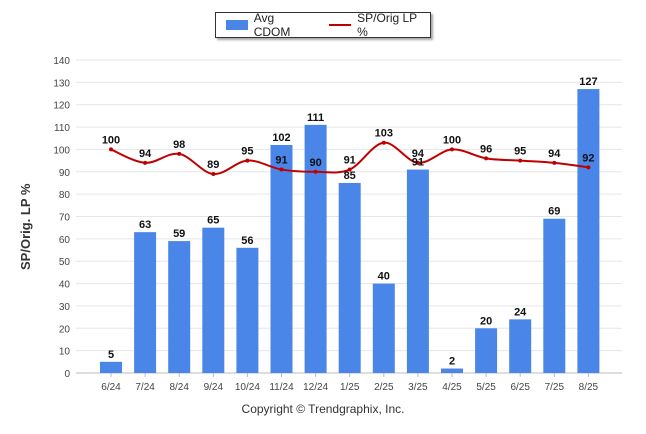 The width and height of the screenshot is (646, 434). What do you see at coordinates (145, 225) in the screenshot?
I see `bar-data-label: 63` at bounding box center [145, 225].